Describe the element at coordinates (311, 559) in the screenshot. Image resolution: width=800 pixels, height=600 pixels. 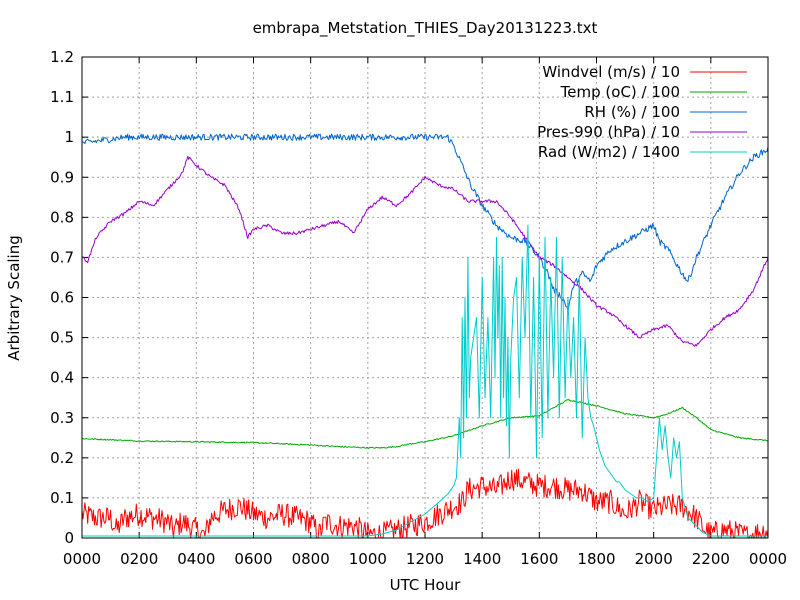
I see `x-tick-label: 0800` at that location.